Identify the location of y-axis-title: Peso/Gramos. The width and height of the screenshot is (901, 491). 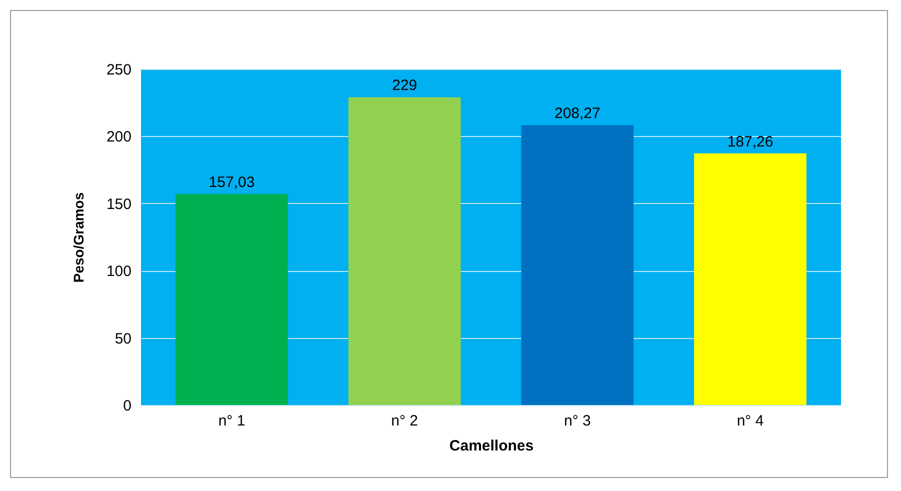
(78, 237).